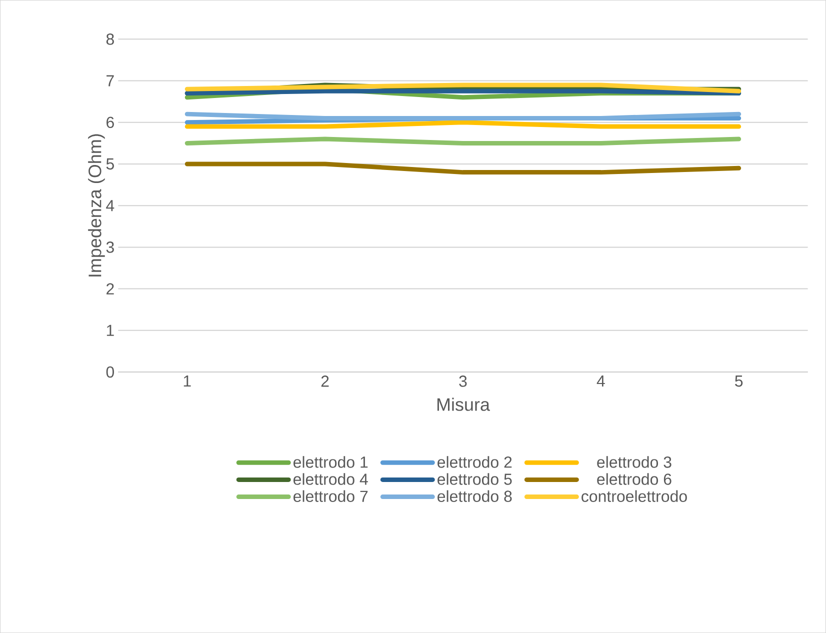 Image resolution: width=826 pixels, height=633 pixels. Describe the element at coordinates (634, 479) in the screenshot. I see `legend-label: elettrodo 6` at that location.